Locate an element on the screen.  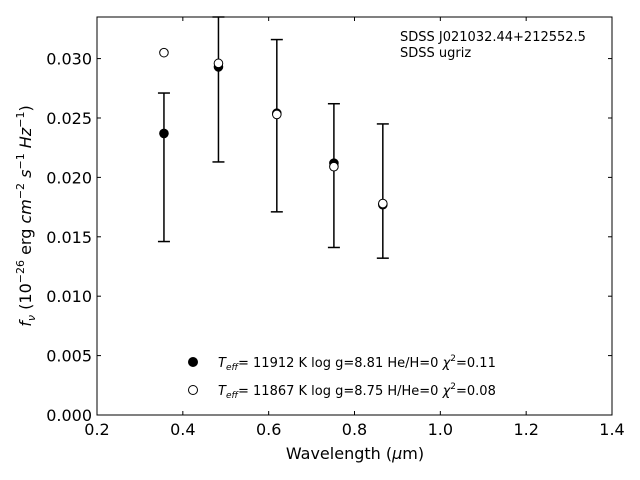
legend-marker-open is located at coordinates (193, 390).